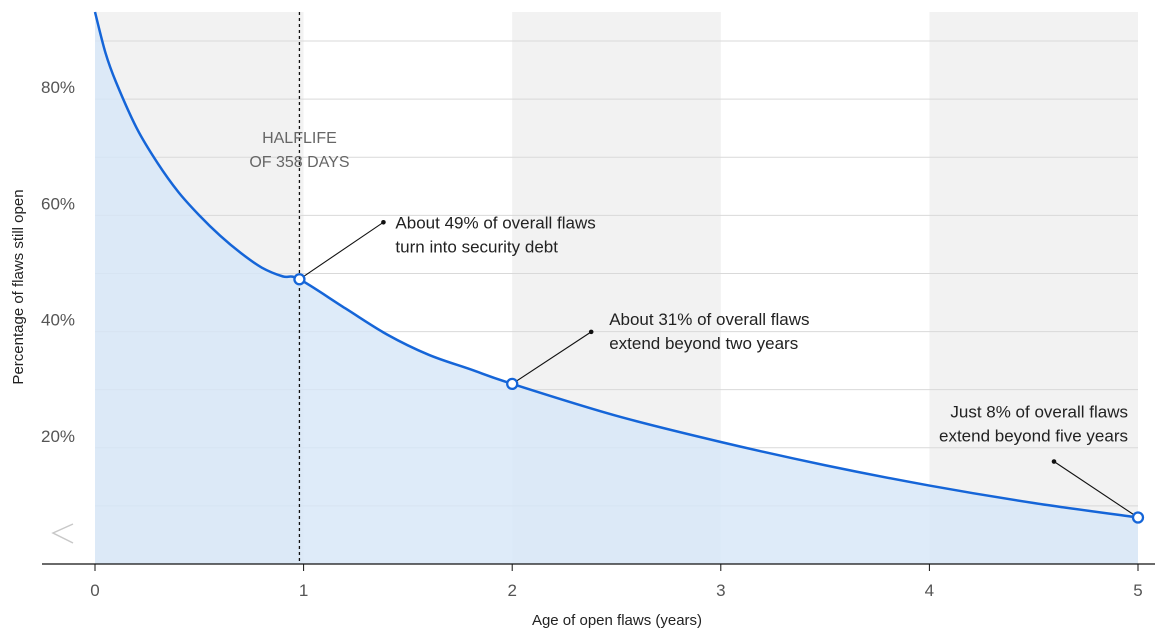 This screenshot has width=1160, height=631. Describe the element at coordinates (598, 581) in the screenshot. I see `x-axis: 0 1 2 3 4 5` at that location.